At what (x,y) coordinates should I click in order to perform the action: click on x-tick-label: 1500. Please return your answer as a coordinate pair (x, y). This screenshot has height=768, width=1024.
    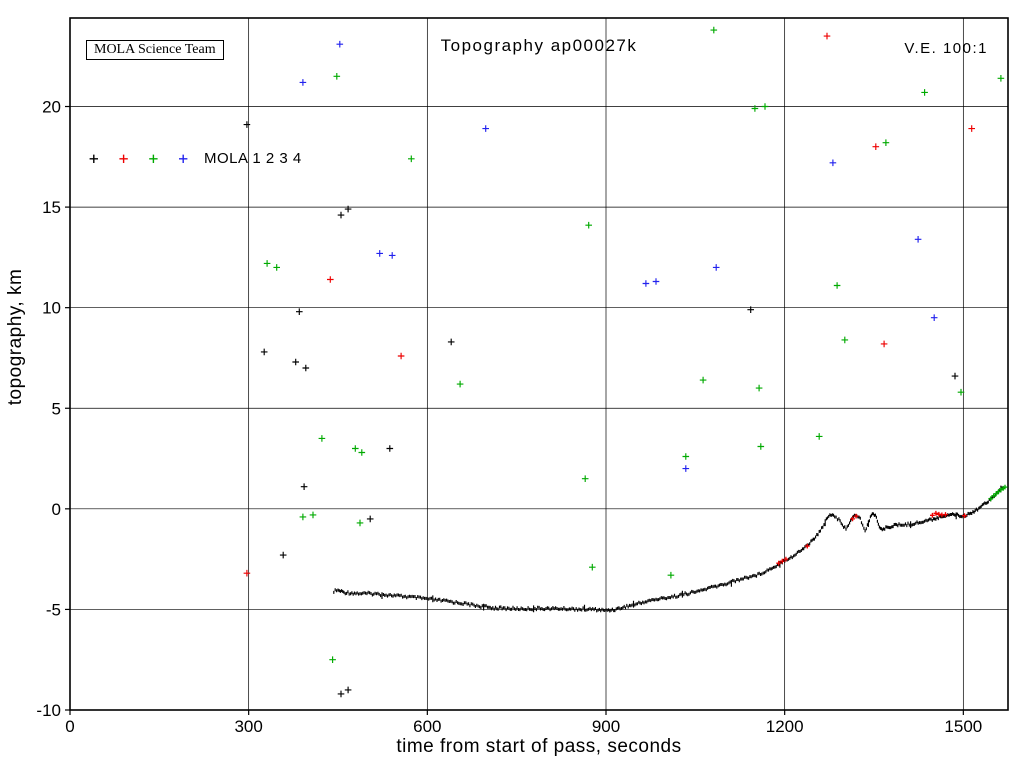
    Looking at the image, I should click on (963, 726).